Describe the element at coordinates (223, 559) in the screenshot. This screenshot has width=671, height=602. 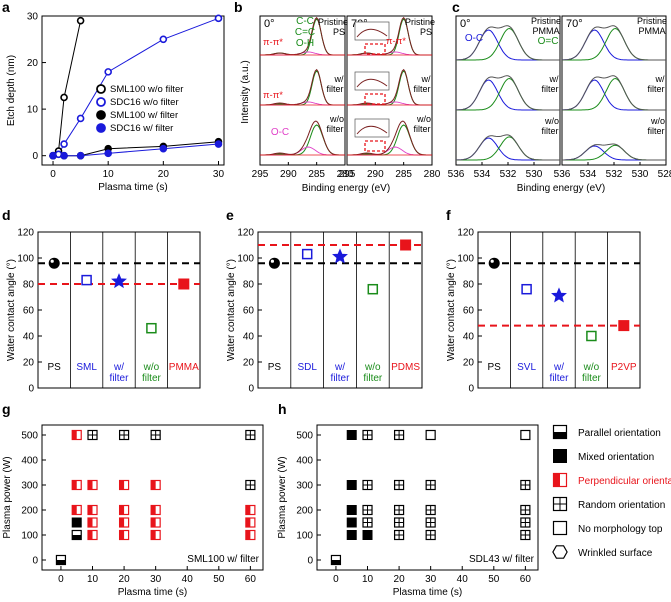
I see `panel-title: SML100 w/ filter` at that location.